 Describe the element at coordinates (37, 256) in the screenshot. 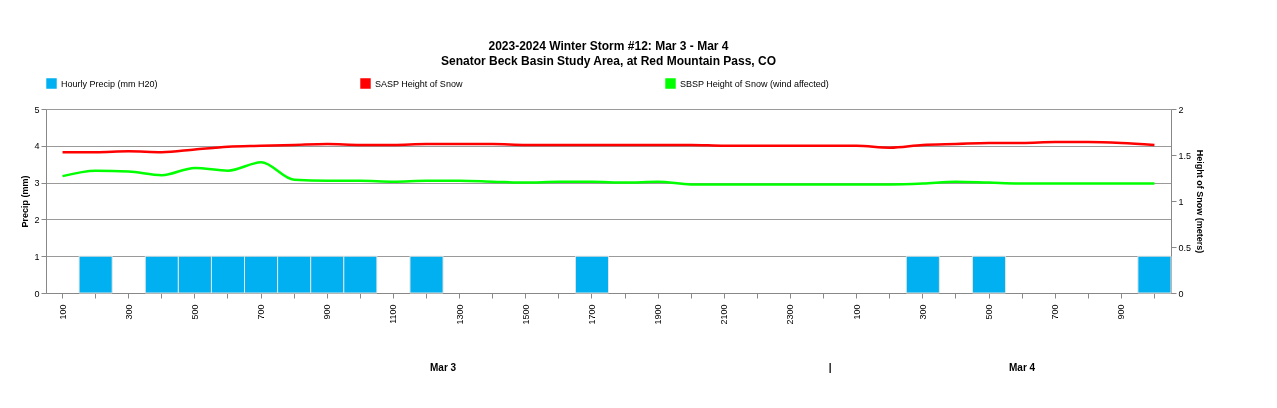

I see `y-tick-label: 1` at that location.